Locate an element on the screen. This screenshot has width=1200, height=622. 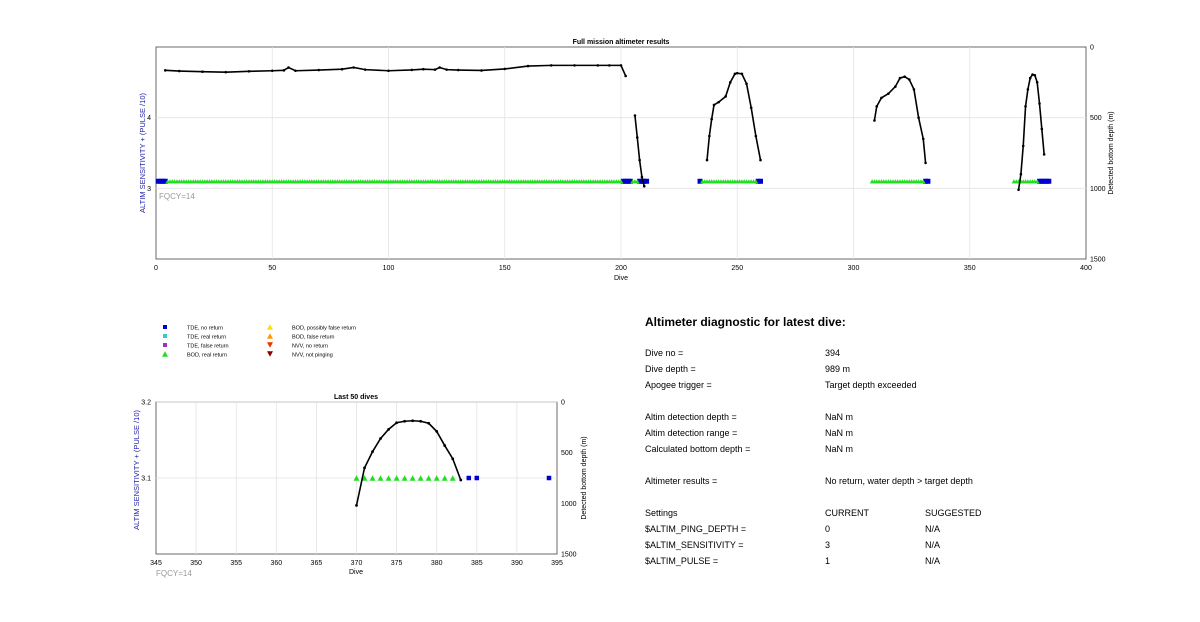
det-depth-label: Altim detection depth = is located at coordinates (691, 417).